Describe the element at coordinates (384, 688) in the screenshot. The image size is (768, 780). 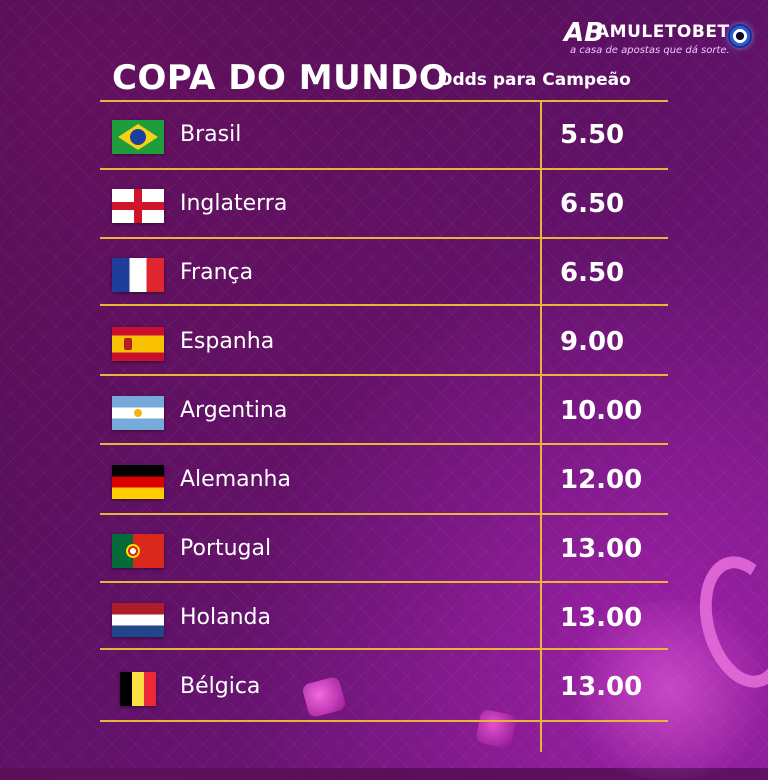
I see `table-row: Bélgica 13.00` at that location.